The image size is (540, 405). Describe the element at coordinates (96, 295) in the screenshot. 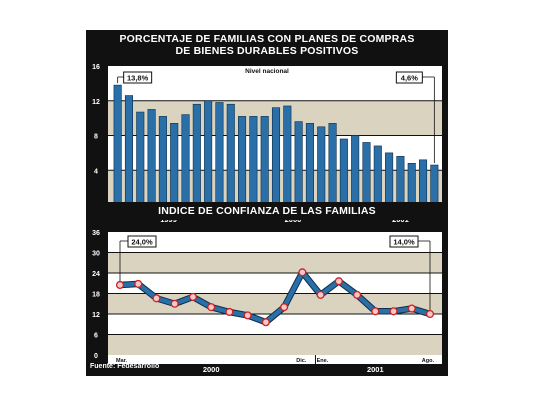

I see `y-tick-label: 18` at that location.